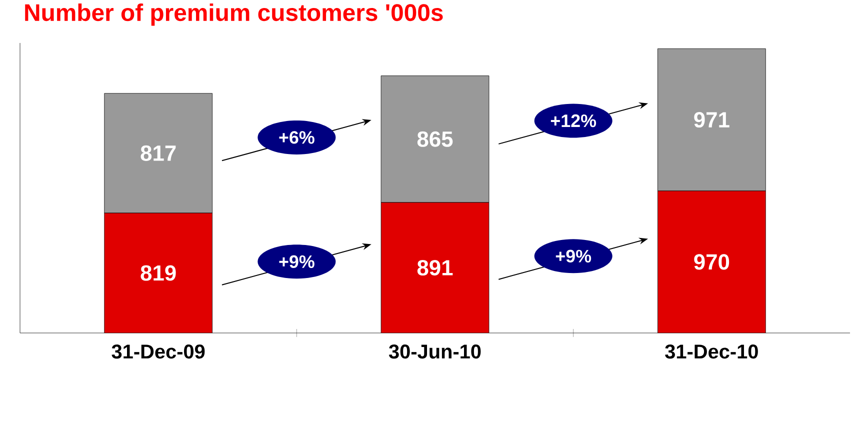 The width and height of the screenshot is (854, 437). Describe the element at coordinates (712, 262) in the screenshot. I see `data-label: 970` at that location.